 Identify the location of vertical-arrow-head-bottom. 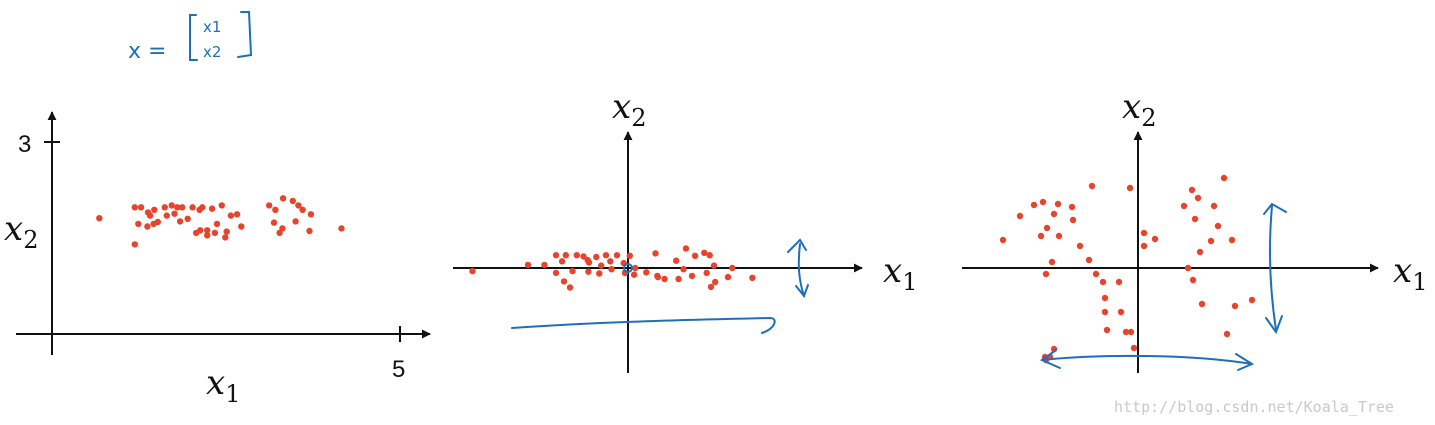
(1274, 325).